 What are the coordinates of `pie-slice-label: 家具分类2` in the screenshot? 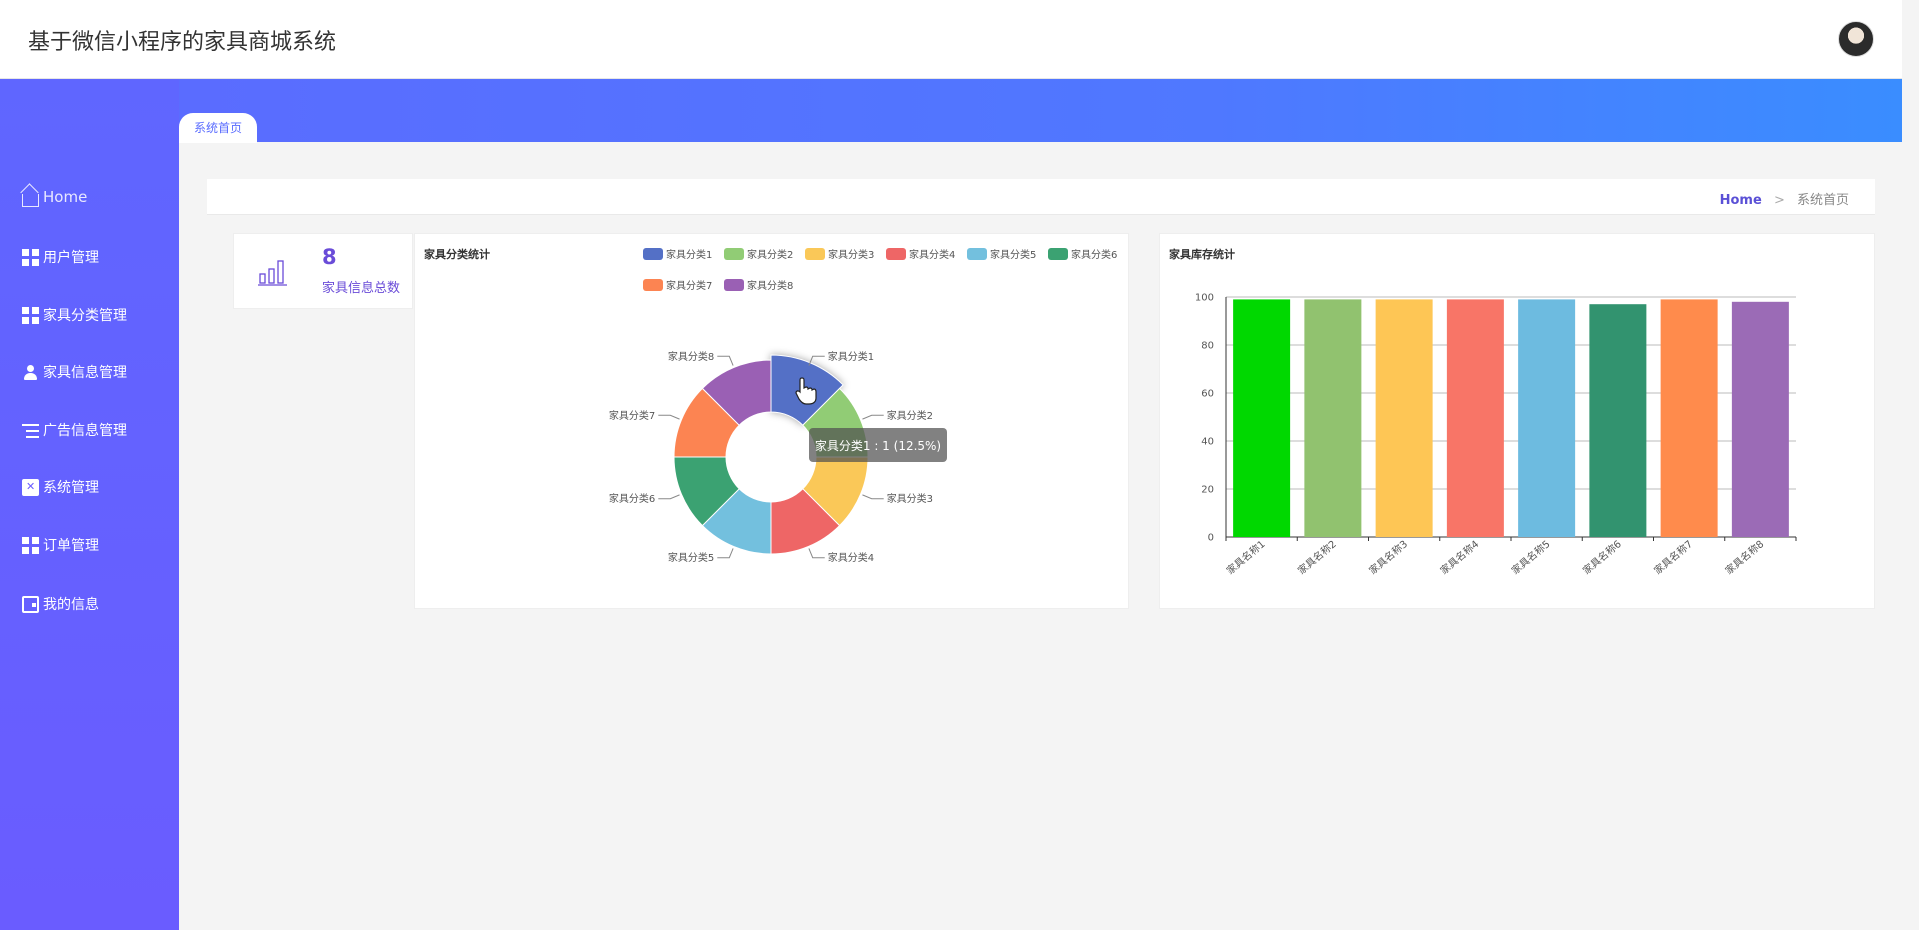 It's located at (910, 415).